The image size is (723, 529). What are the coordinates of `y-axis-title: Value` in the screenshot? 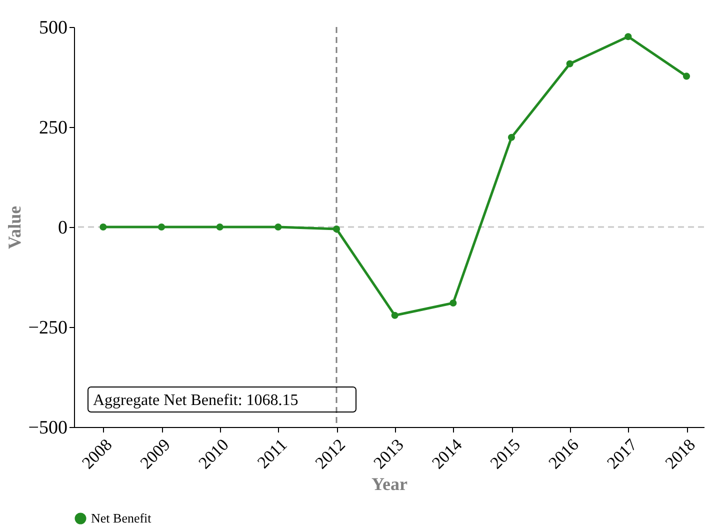 It's located at (14, 228).